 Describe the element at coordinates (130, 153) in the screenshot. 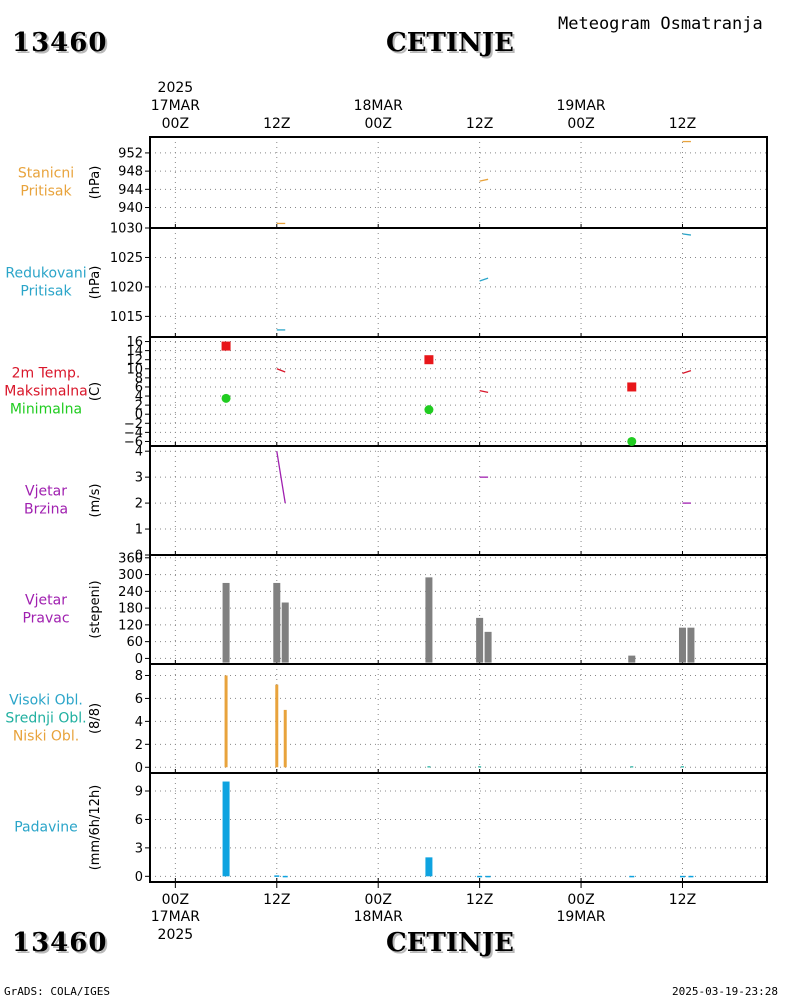

I see `y-tick-label: 952` at that location.